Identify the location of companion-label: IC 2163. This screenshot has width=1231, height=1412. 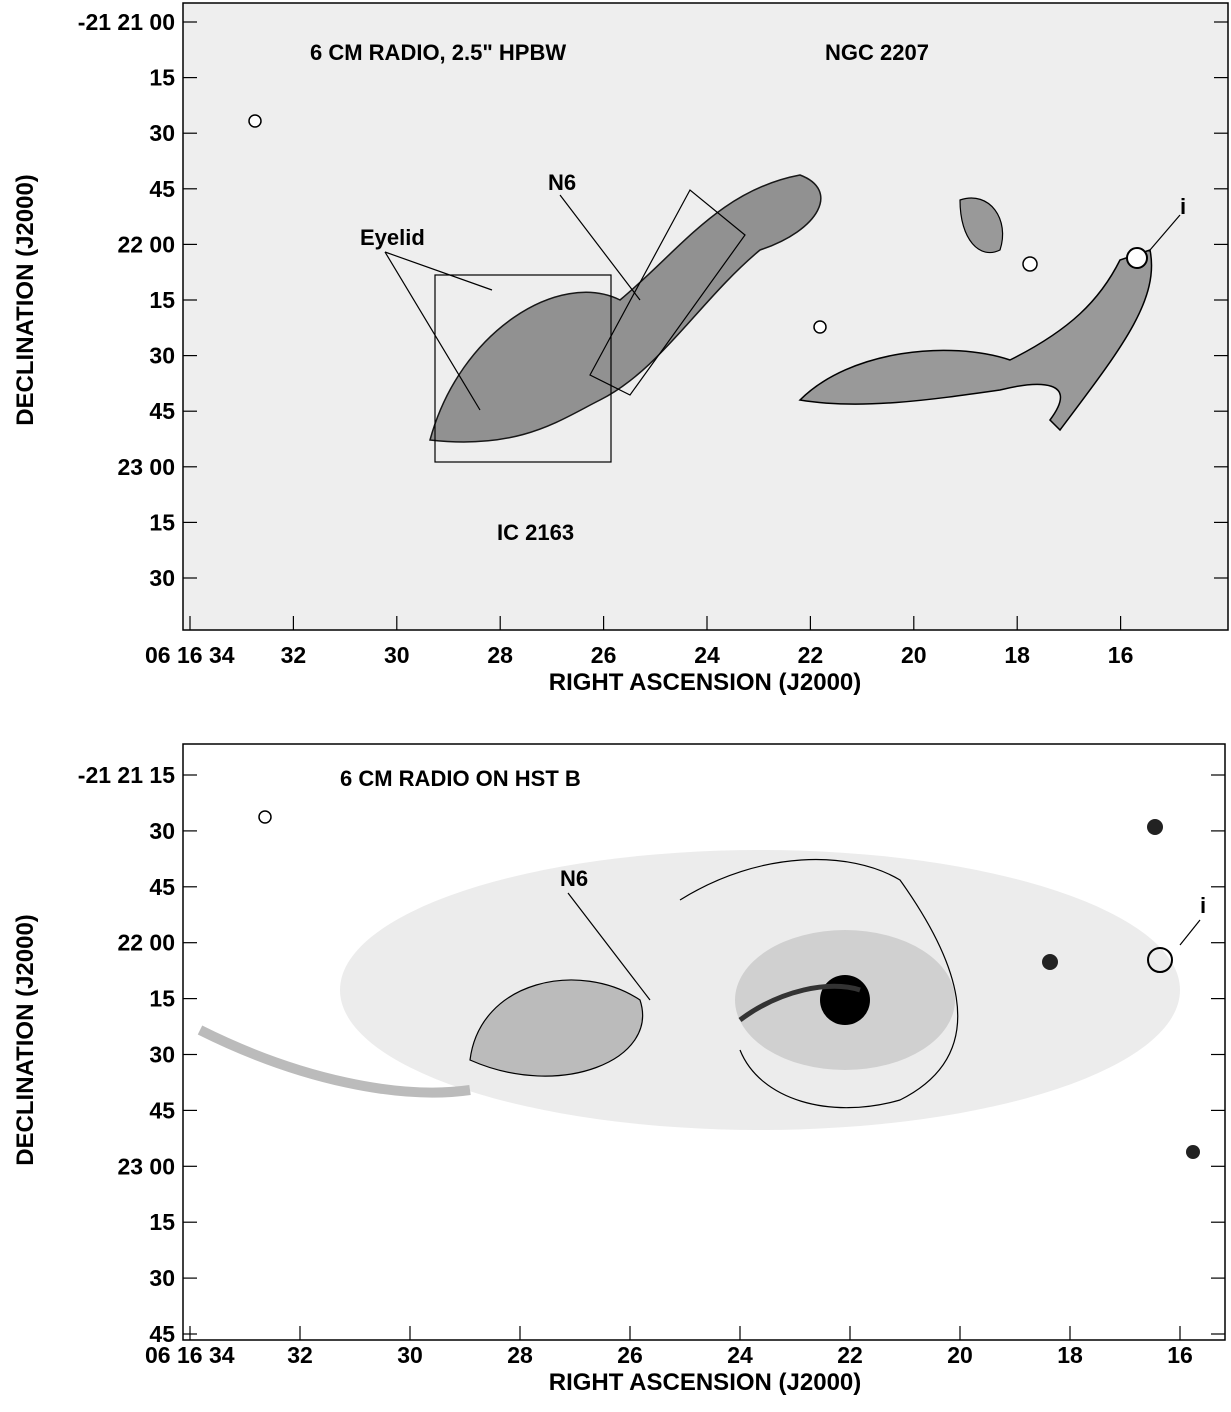
(535, 532).